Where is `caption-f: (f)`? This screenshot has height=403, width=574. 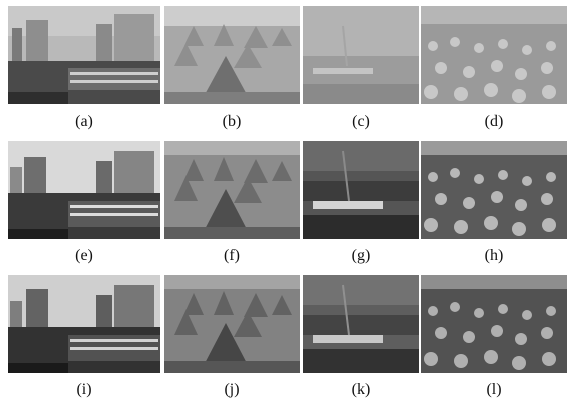 caption-f: (f) is located at coordinates (232, 255).